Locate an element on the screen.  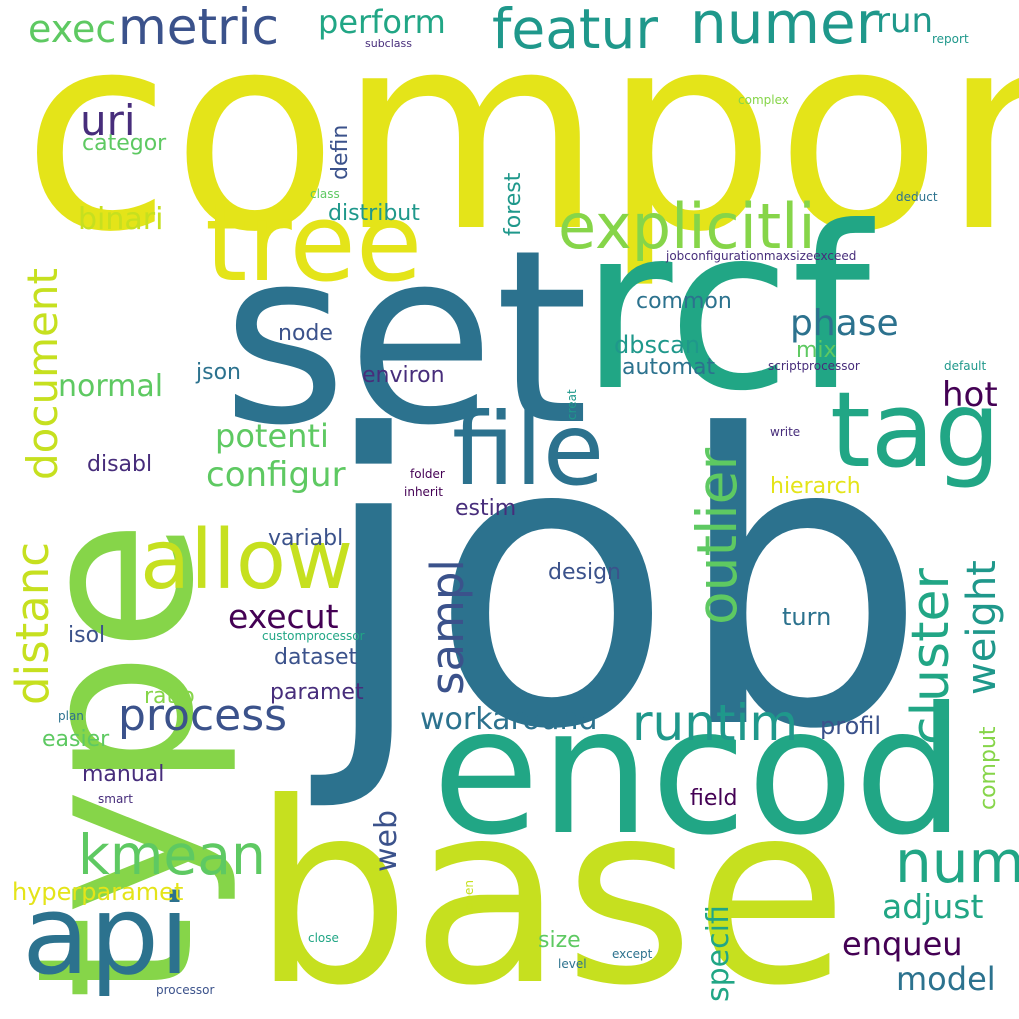
word-api: api is located at coordinates (106, 935).